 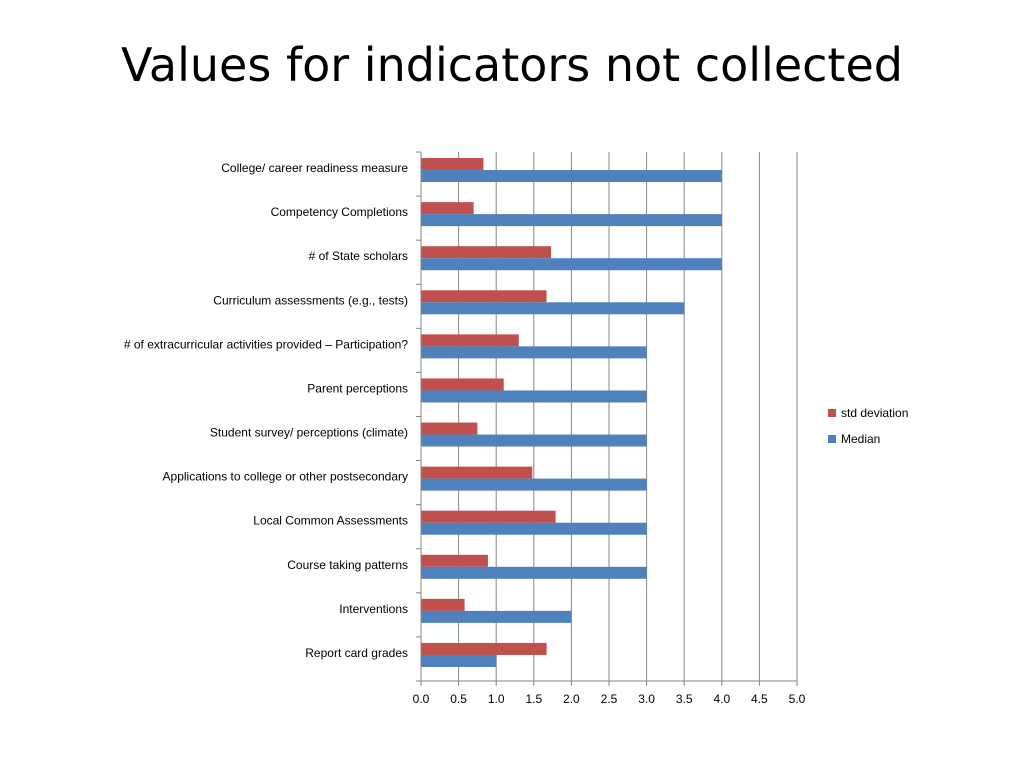 I want to click on x-tick-label: 1.0, so click(x=496, y=699).